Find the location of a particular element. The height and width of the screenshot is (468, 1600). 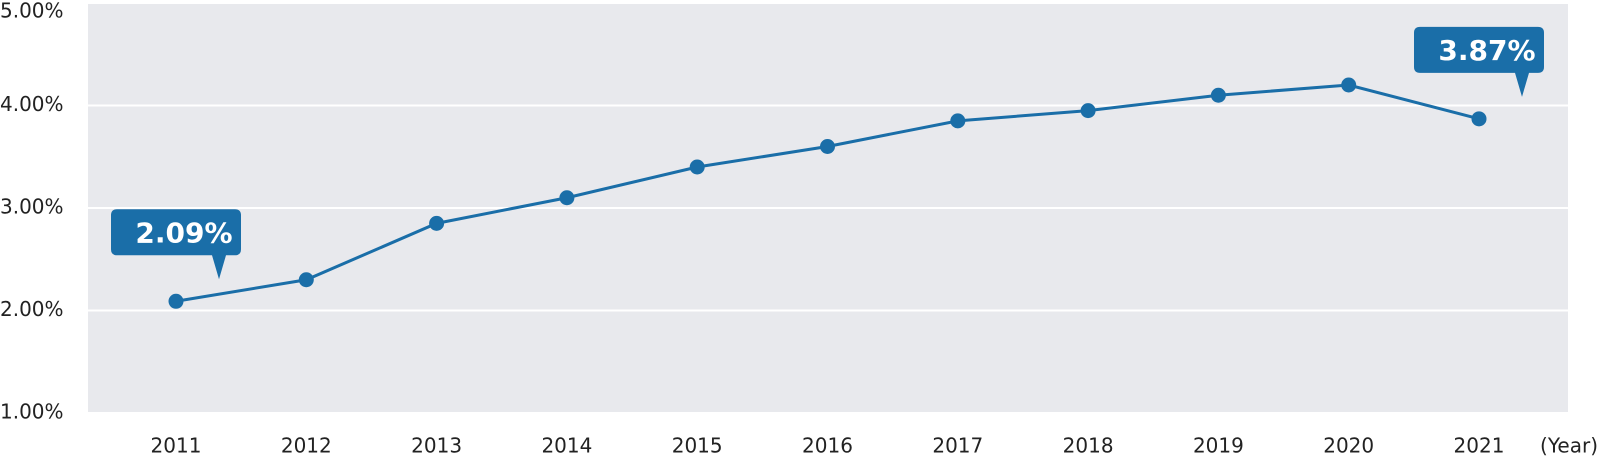

value-label: 2.09% is located at coordinates (183, 232).